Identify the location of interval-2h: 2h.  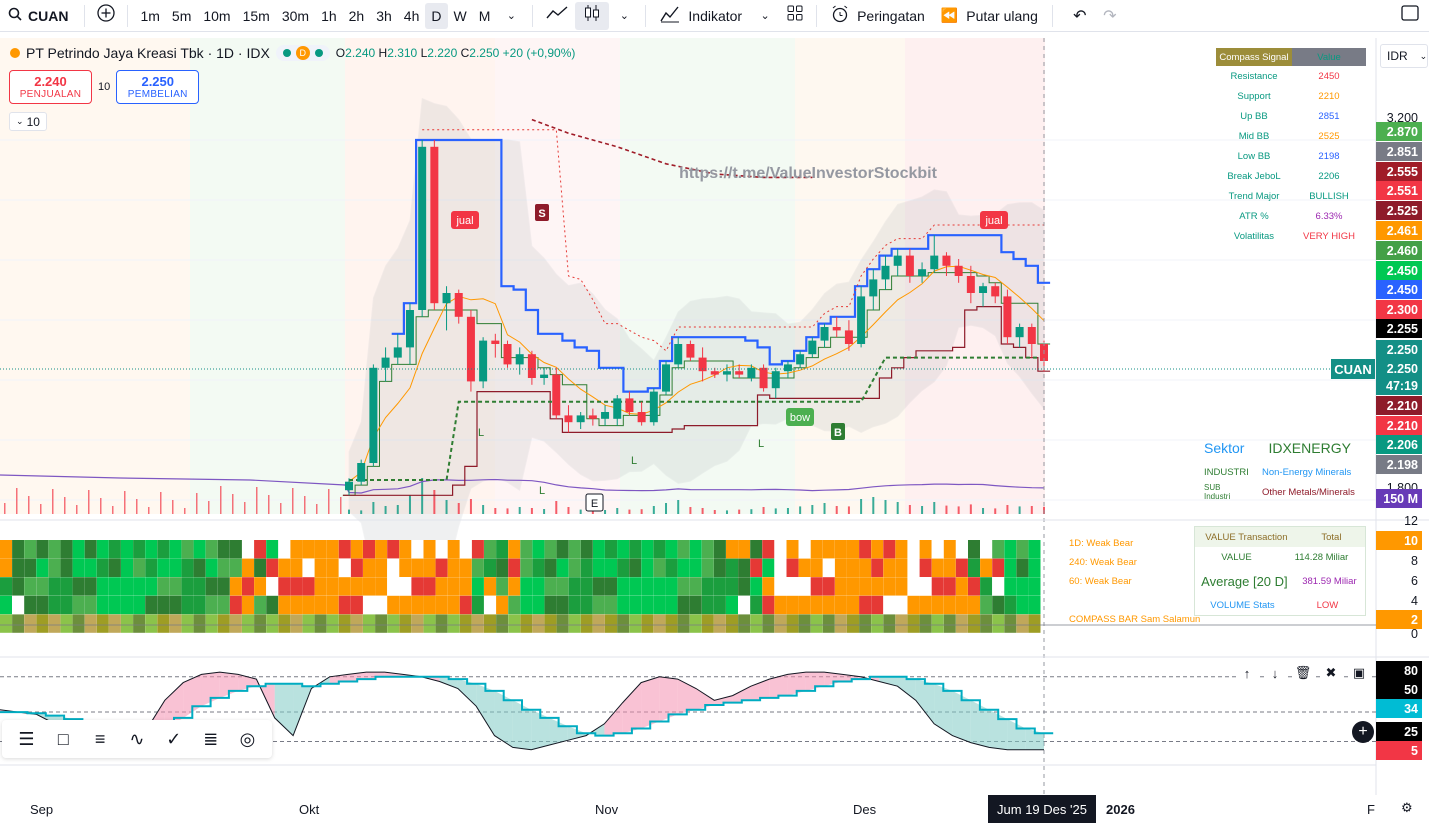
(356, 15).